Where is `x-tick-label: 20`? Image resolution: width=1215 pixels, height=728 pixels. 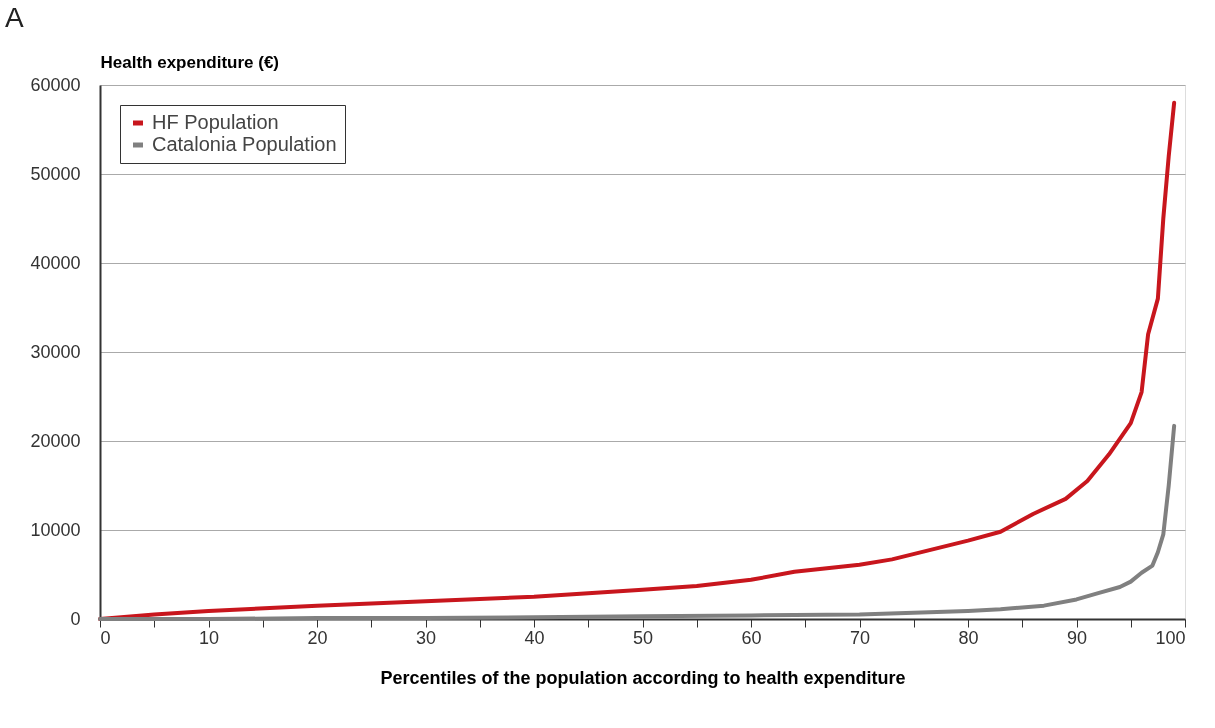
x-tick-label: 20 is located at coordinates (317, 637).